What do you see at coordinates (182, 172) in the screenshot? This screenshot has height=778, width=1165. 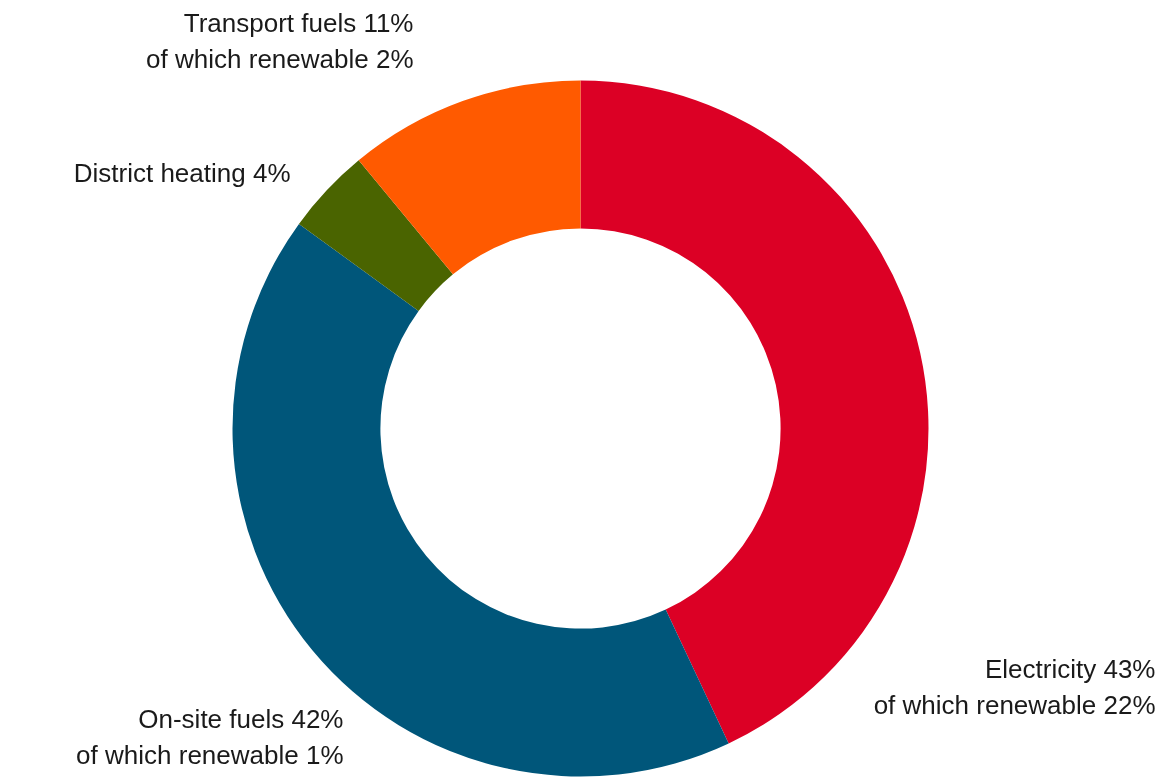 I see `slice-label: District heating 4%` at bounding box center [182, 172].